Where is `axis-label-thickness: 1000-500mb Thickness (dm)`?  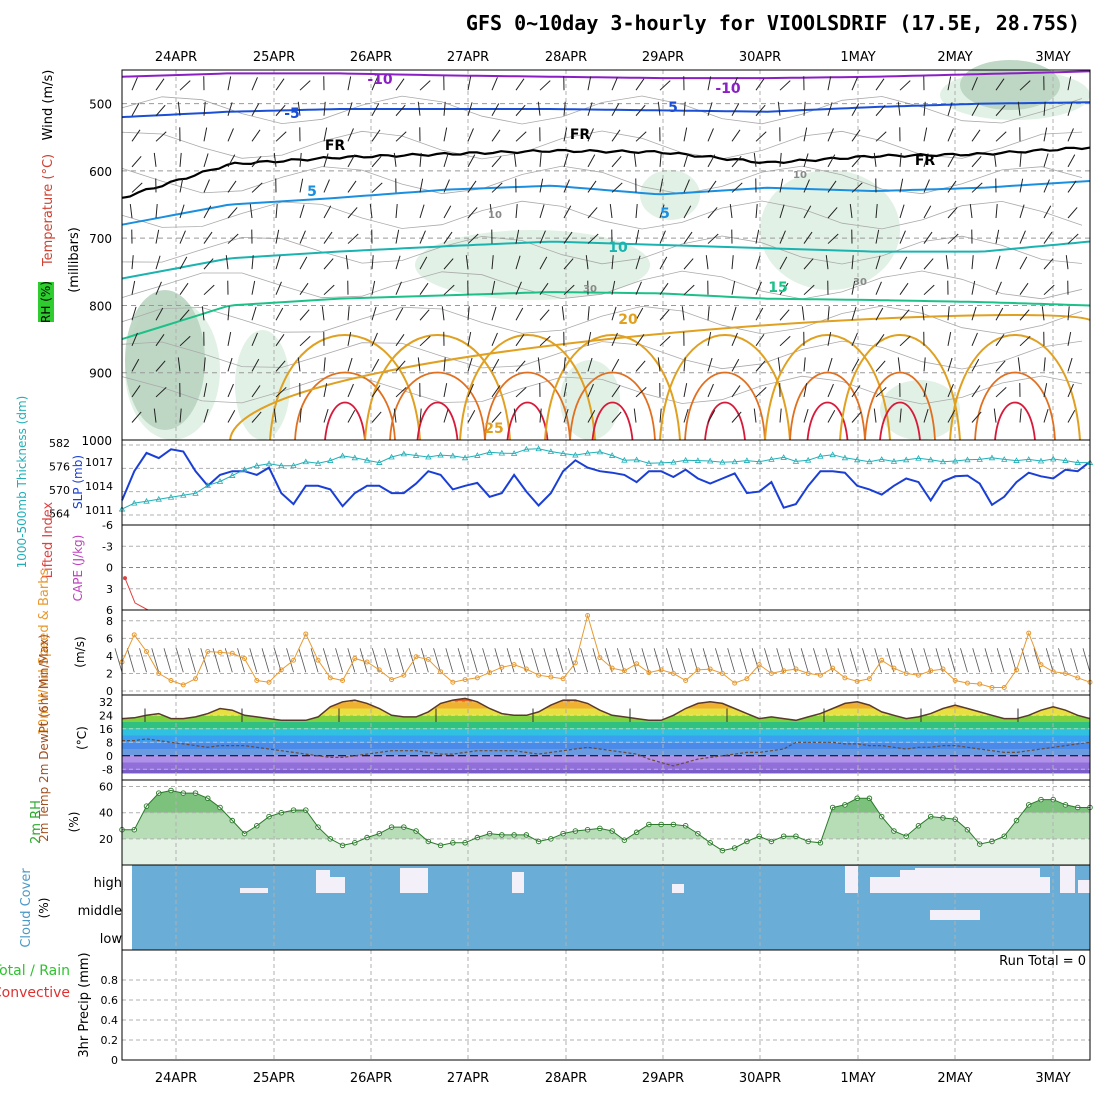
axis-label-thickness: 1000-500mb Thickness (dm) is located at coordinates (22, 482).